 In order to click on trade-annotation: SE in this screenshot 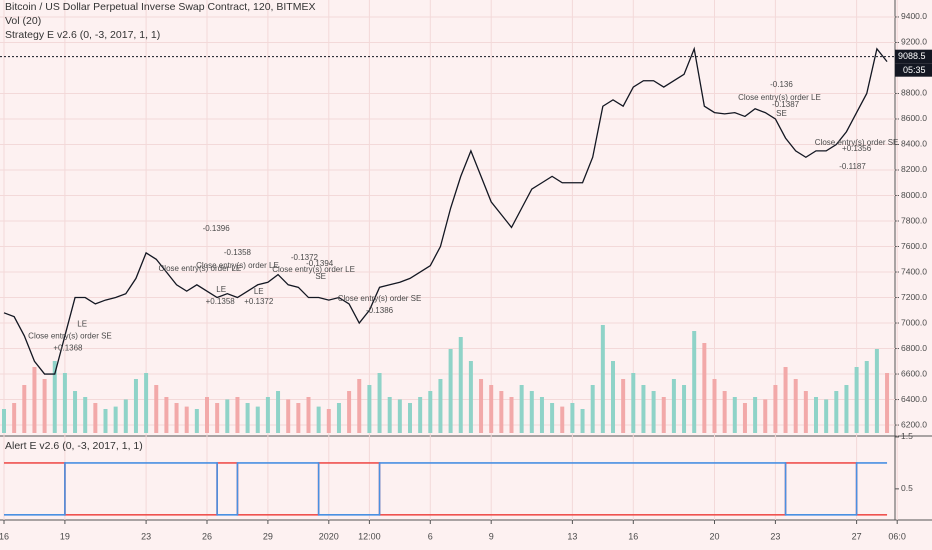, I will do `click(320, 276)`.